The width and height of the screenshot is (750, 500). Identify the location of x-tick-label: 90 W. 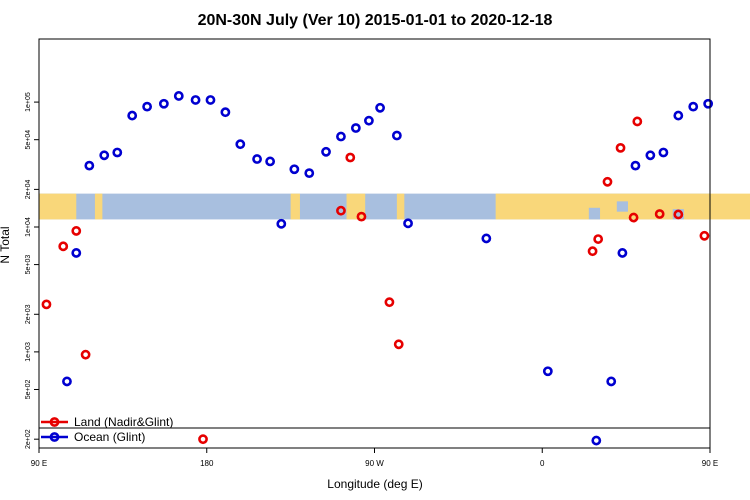
(374, 463).